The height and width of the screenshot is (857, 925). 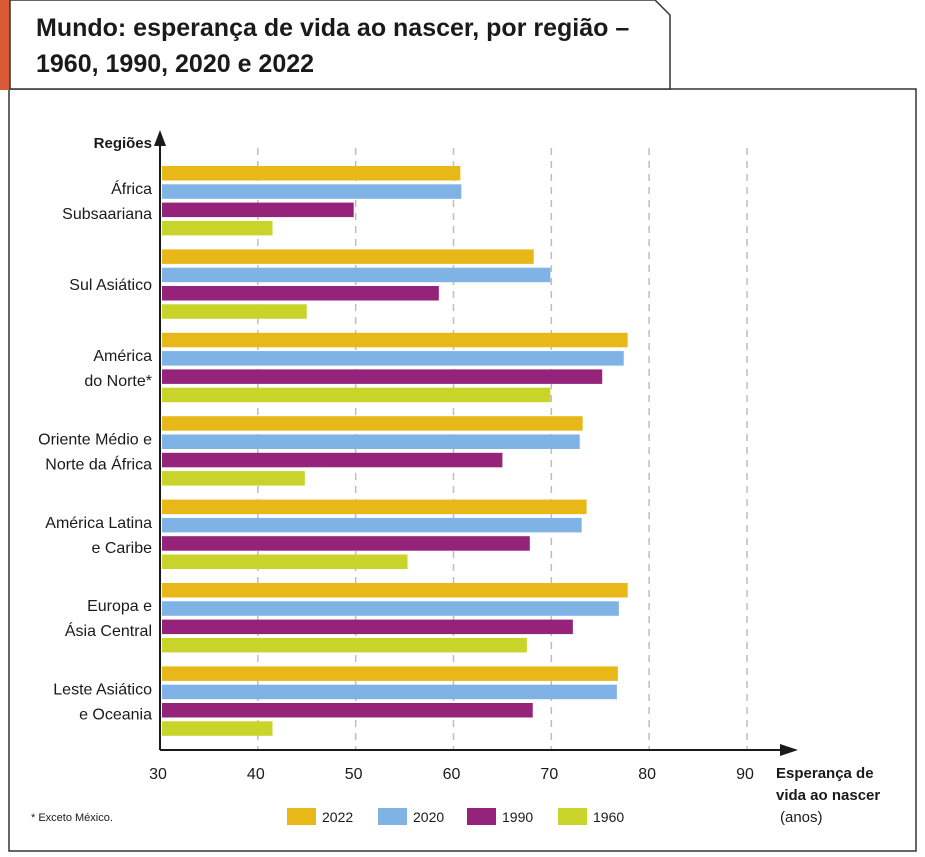 What do you see at coordinates (95, 439) in the screenshot?
I see `category-label: Oriente Médio e` at bounding box center [95, 439].